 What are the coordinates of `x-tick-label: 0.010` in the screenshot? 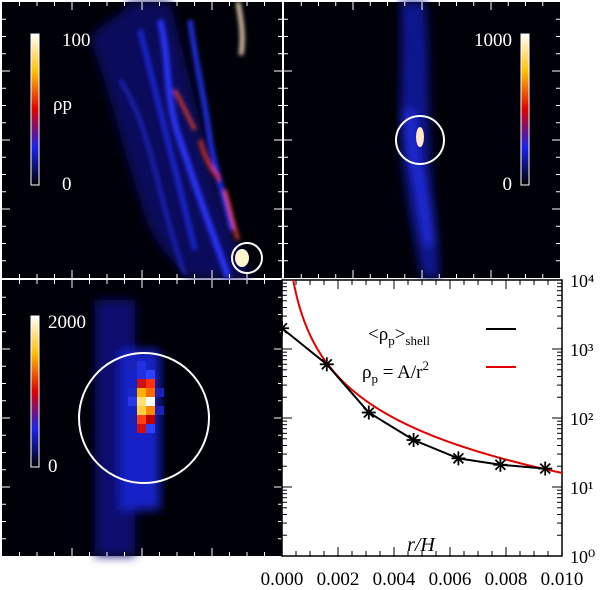 It's located at (562, 579).